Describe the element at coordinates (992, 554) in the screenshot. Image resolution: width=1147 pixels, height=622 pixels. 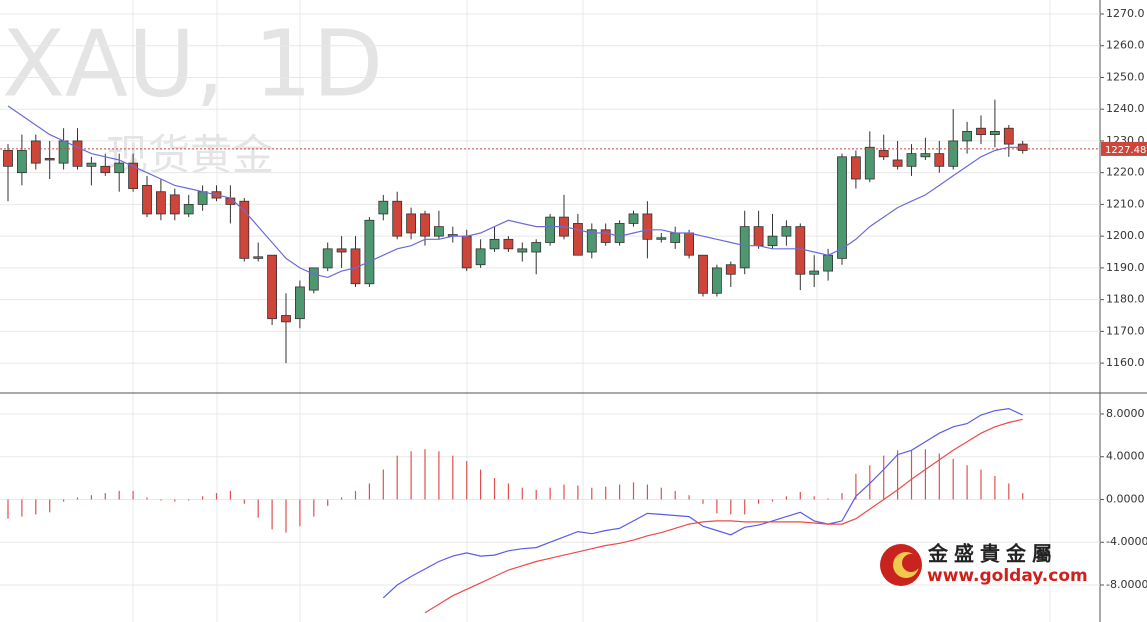
I see `logo-name: 金盛貴金屬` at that location.